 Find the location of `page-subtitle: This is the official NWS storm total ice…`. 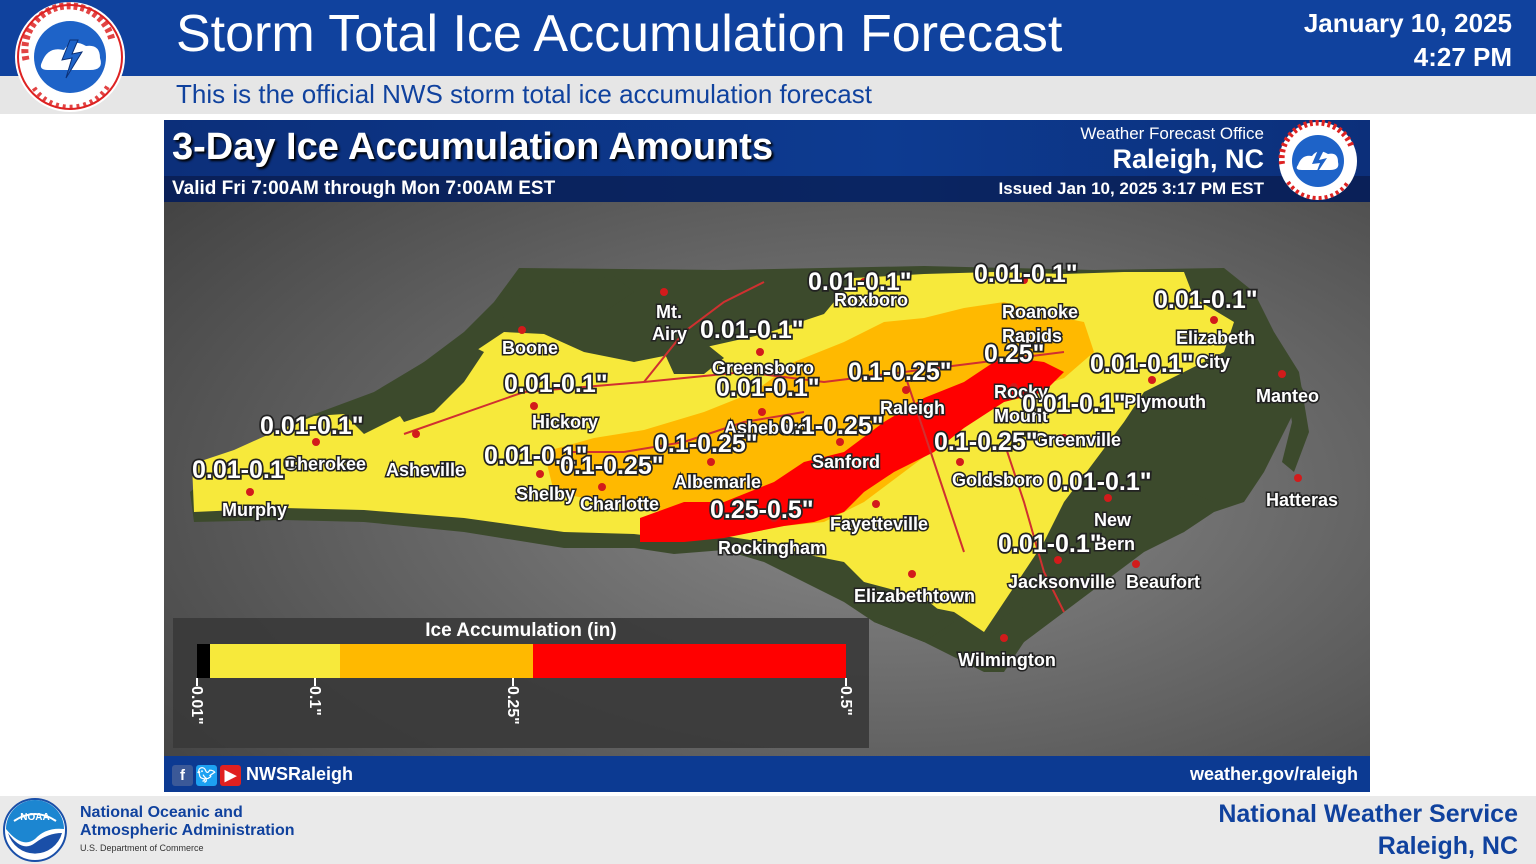

page-subtitle: This is the official NWS storm total ice… is located at coordinates (524, 94).